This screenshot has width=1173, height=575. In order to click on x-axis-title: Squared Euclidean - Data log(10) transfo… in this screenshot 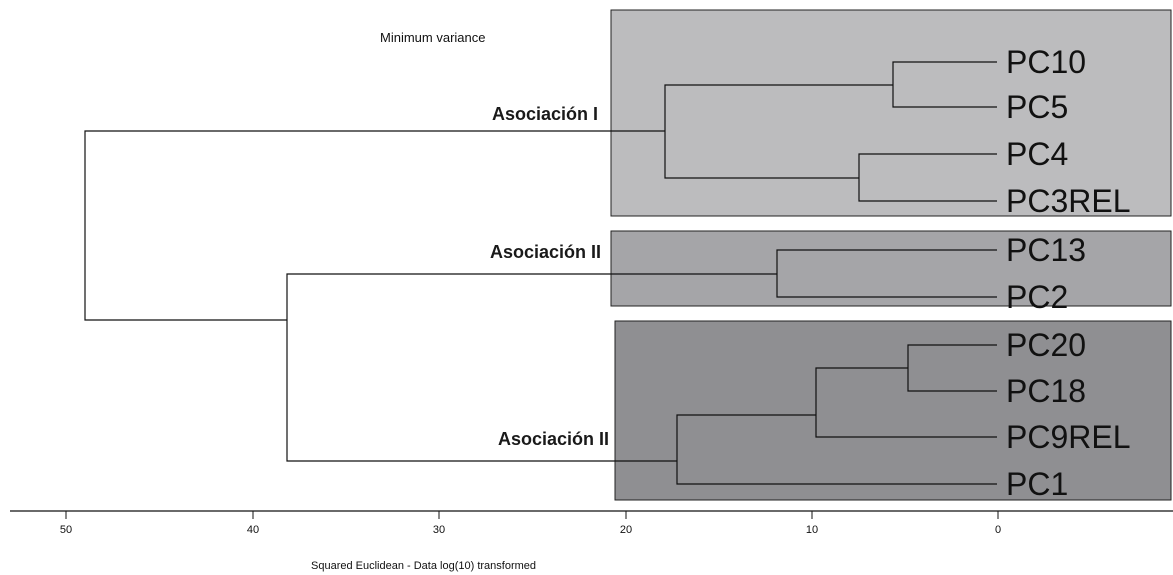, I will do `click(423, 566)`.